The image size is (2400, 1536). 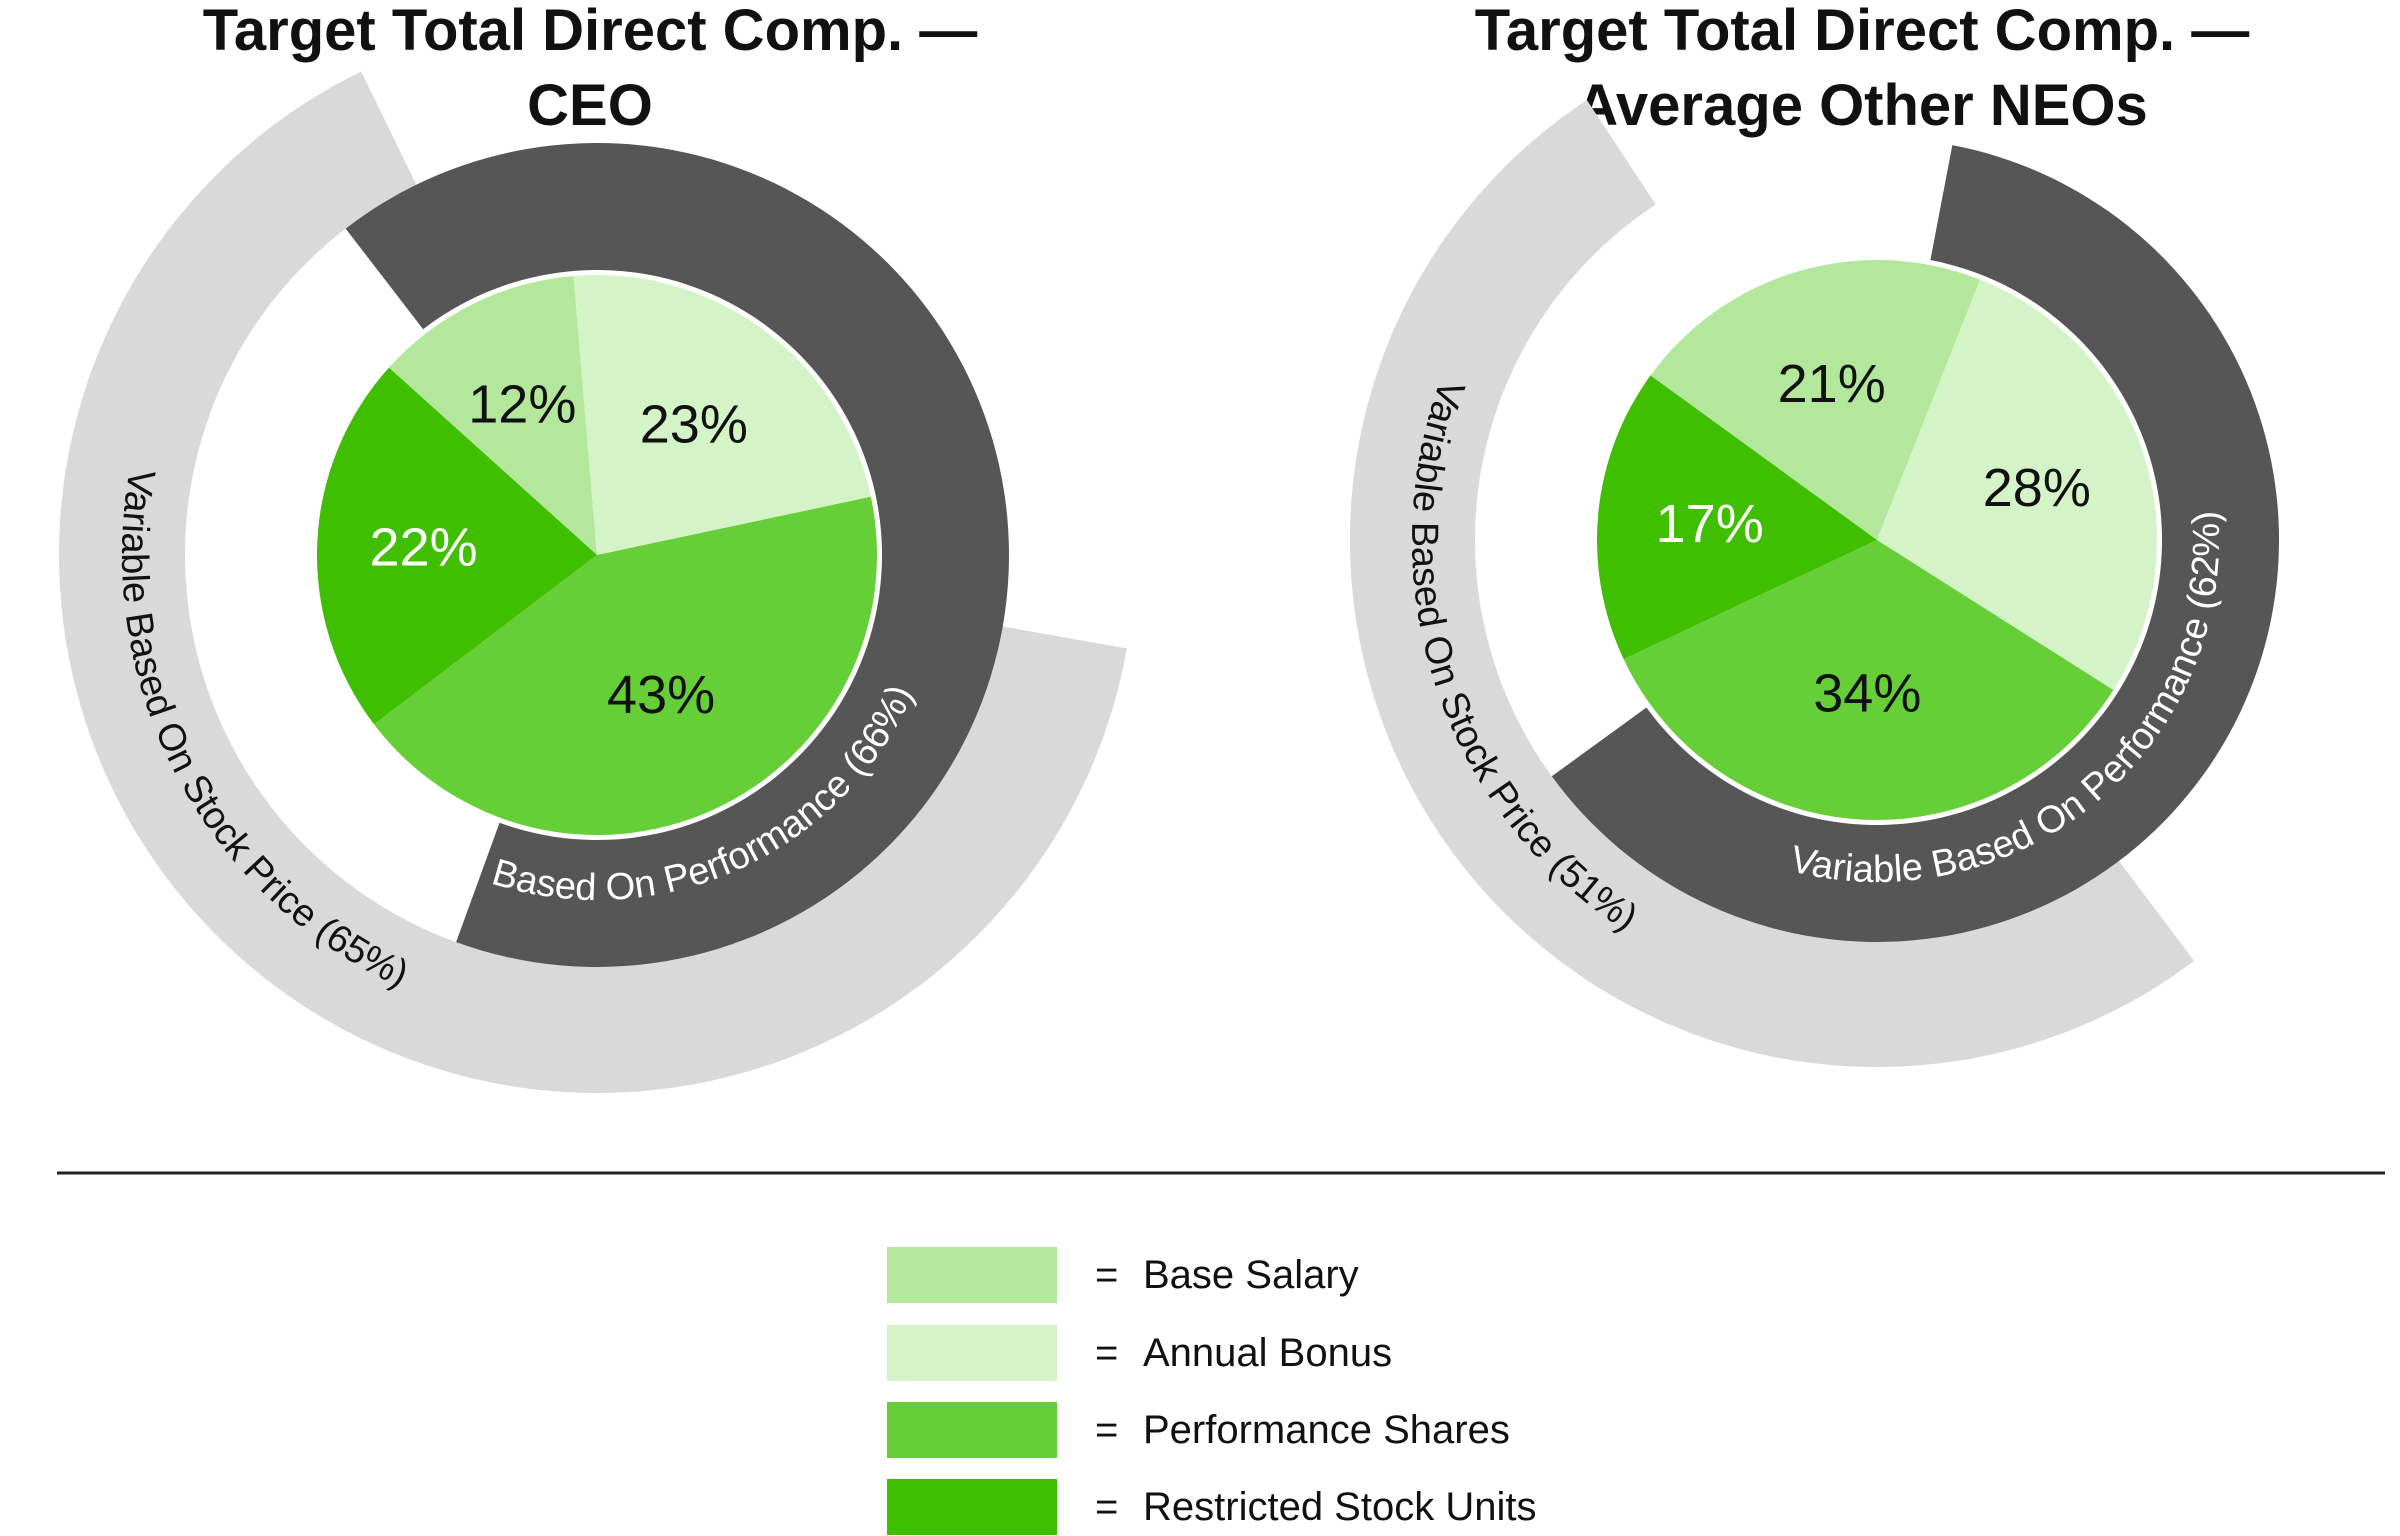 What do you see at coordinates (2037, 488) in the screenshot?
I see `neo-label-annual-bonus: 28%` at bounding box center [2037, 488].